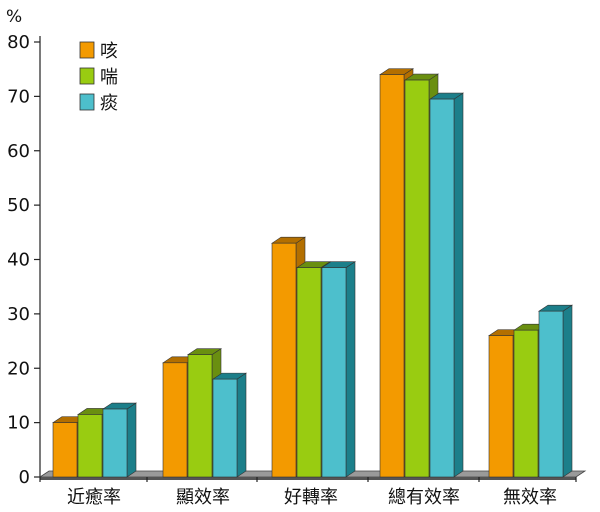 This screenshot has width=600, height=512. I want to click on legend: 咳喘痰, so click(98, 77).